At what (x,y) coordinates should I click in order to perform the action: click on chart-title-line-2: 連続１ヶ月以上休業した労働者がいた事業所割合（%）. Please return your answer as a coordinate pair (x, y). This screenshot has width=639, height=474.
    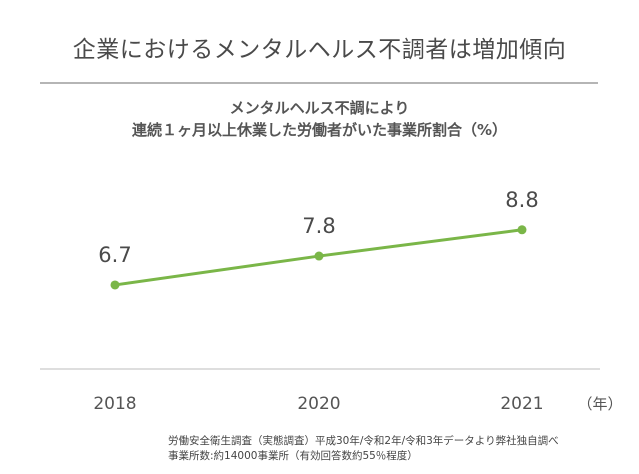
    Looking at the image, I should click on (319, 130).